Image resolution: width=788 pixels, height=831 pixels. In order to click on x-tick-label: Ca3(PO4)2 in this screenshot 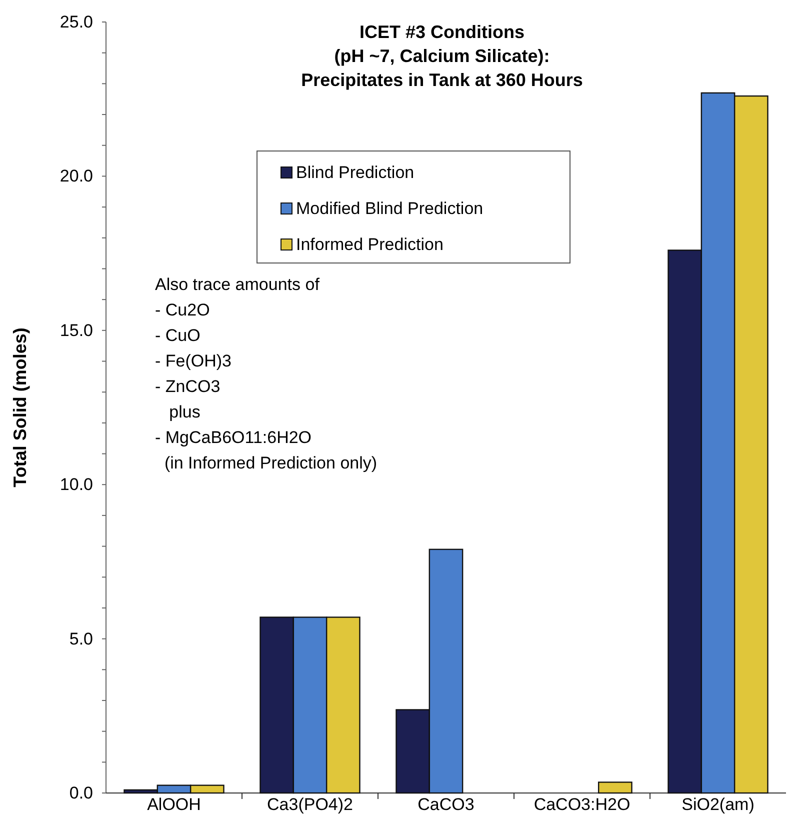, I will do `click(310, 804)`.